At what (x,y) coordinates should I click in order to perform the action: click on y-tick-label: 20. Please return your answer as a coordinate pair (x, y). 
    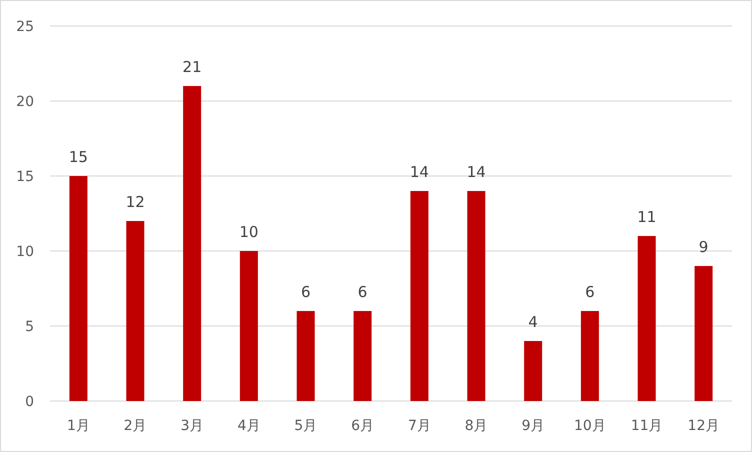
    Looking at the image, I should click on (25, 102).